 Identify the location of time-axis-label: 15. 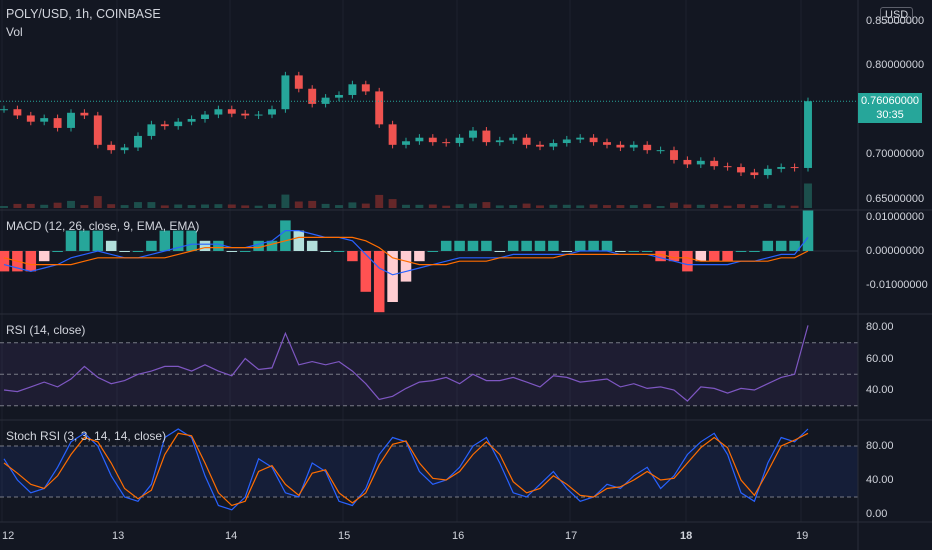
(344, 536).